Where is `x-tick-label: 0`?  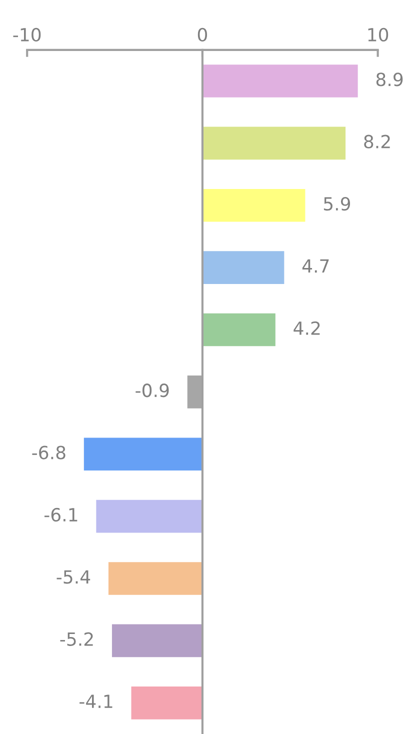 x-tick-label: 0 is located at coordinates (202, 35).